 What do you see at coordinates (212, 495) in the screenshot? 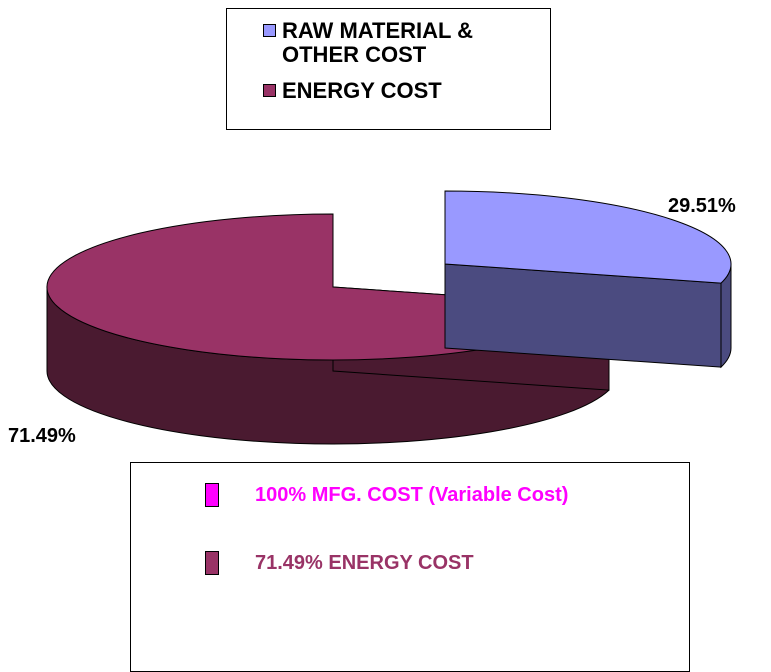
I see `legend-swatch-mfg-cost` at bounding box center [212, 495].